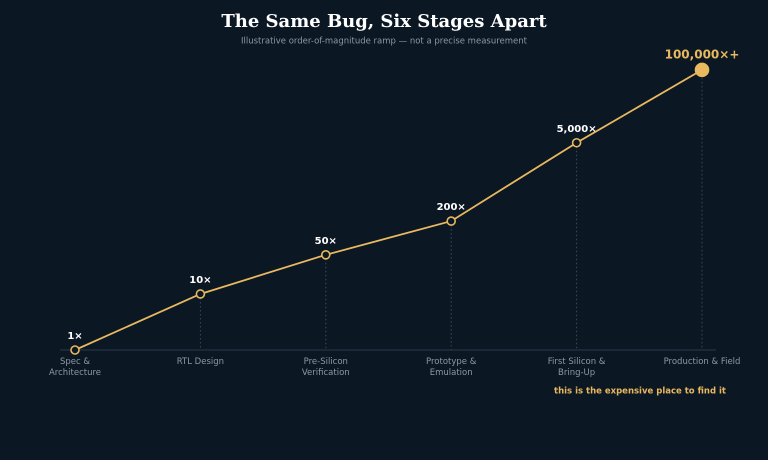 The height and width of the screenshot is (460, 768). I want to click on x-tick-label: Production & Field, so click(702, 362).